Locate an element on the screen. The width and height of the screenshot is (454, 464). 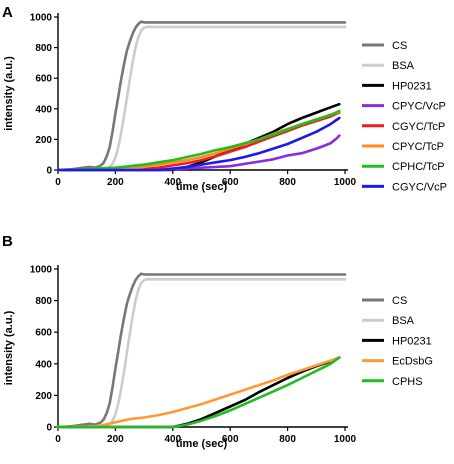
series-line-ecdsbg is located at coordinates (198, 392).